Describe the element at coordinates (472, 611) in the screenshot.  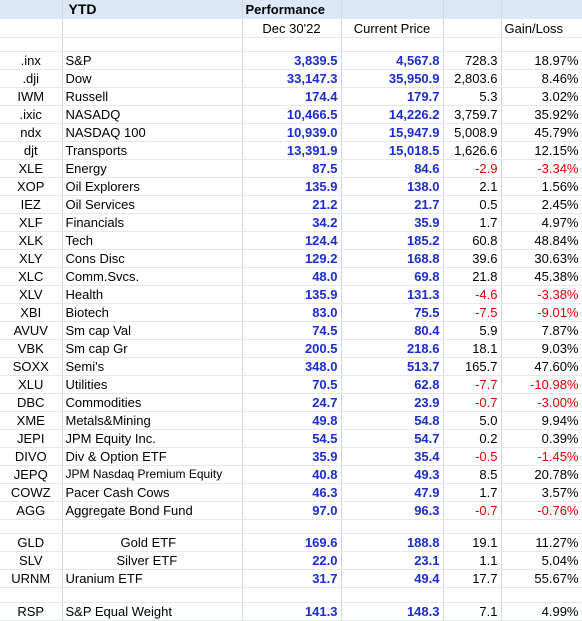
I see `change-cell: 7.1` at that location.